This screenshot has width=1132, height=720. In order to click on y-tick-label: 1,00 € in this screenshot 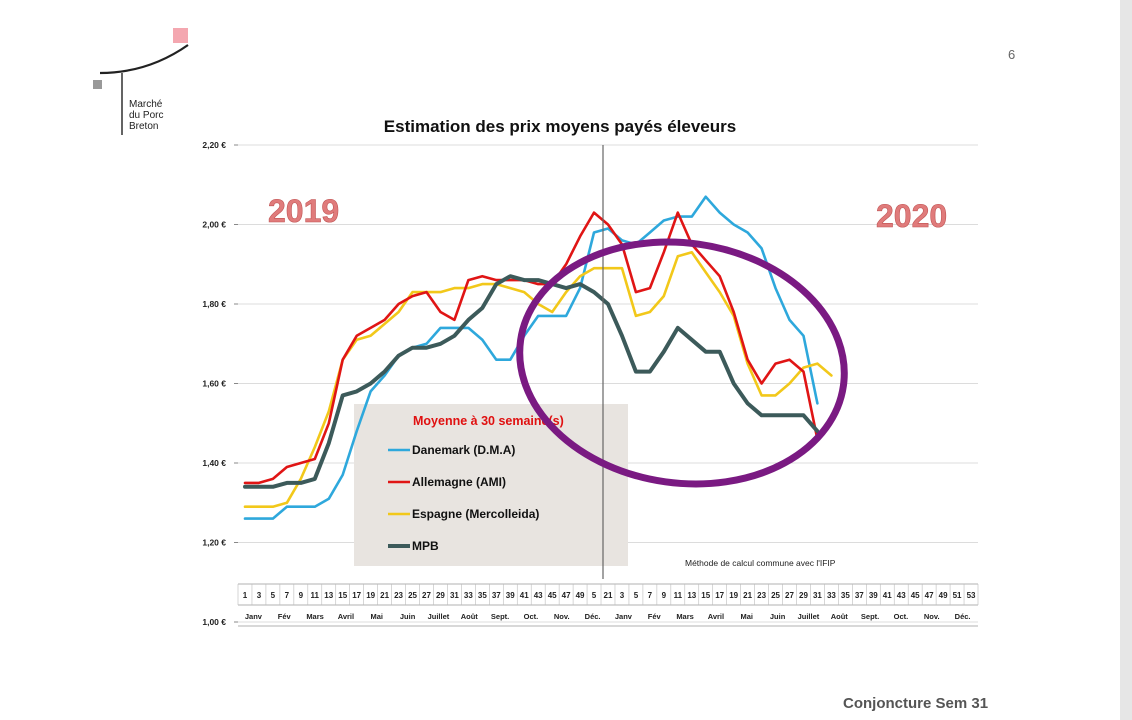, I will do `click(214, 622)`.